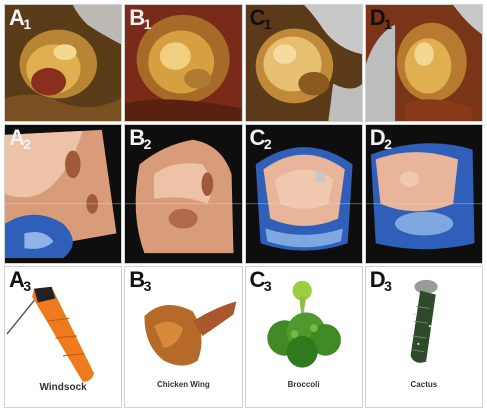  I want to click on panel-label-d1: D1, so click(380, 18).